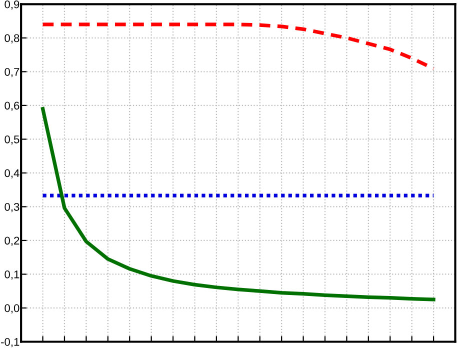  Describe the element at coordinates (10, 343) in the screenshot. I see `y-tick-label: -0,1` at that location.